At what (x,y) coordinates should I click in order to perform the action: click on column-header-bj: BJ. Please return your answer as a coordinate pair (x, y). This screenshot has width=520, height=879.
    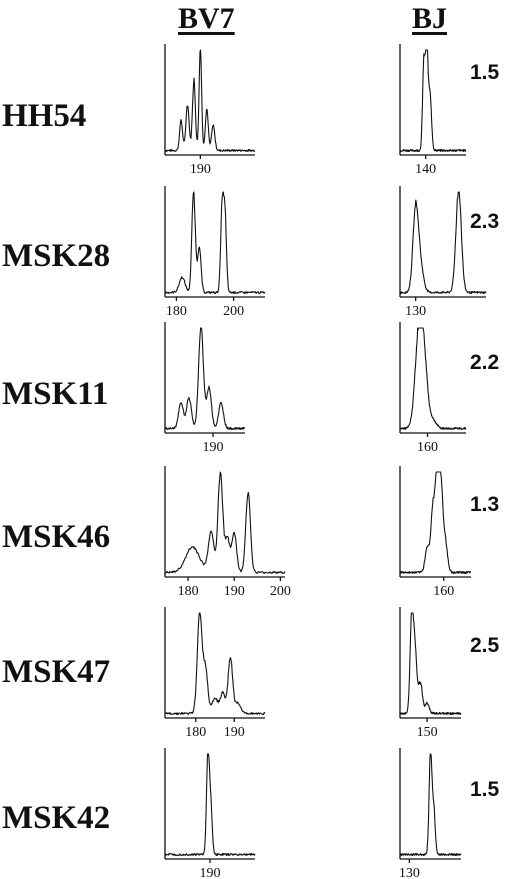
    Looking at the image, I should click on (430, 18).